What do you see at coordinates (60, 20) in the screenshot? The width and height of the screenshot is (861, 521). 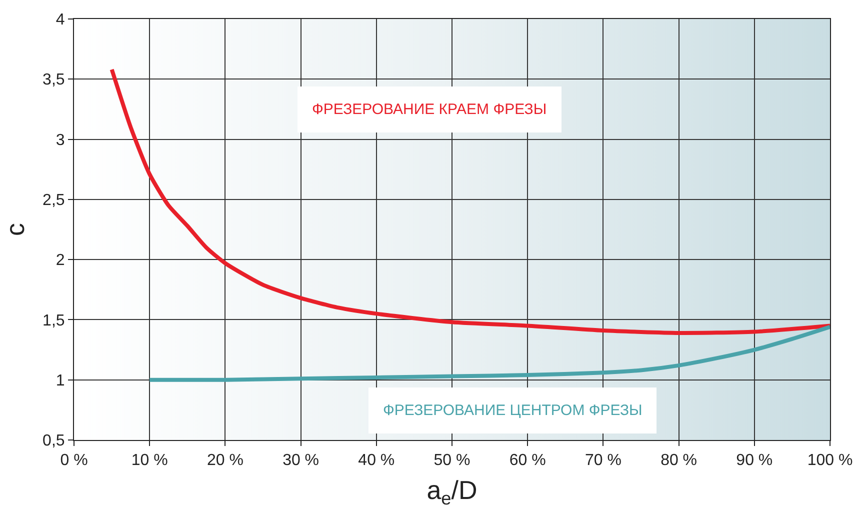 I see `y-tick-label: 4` at bounding box center [60, 20].